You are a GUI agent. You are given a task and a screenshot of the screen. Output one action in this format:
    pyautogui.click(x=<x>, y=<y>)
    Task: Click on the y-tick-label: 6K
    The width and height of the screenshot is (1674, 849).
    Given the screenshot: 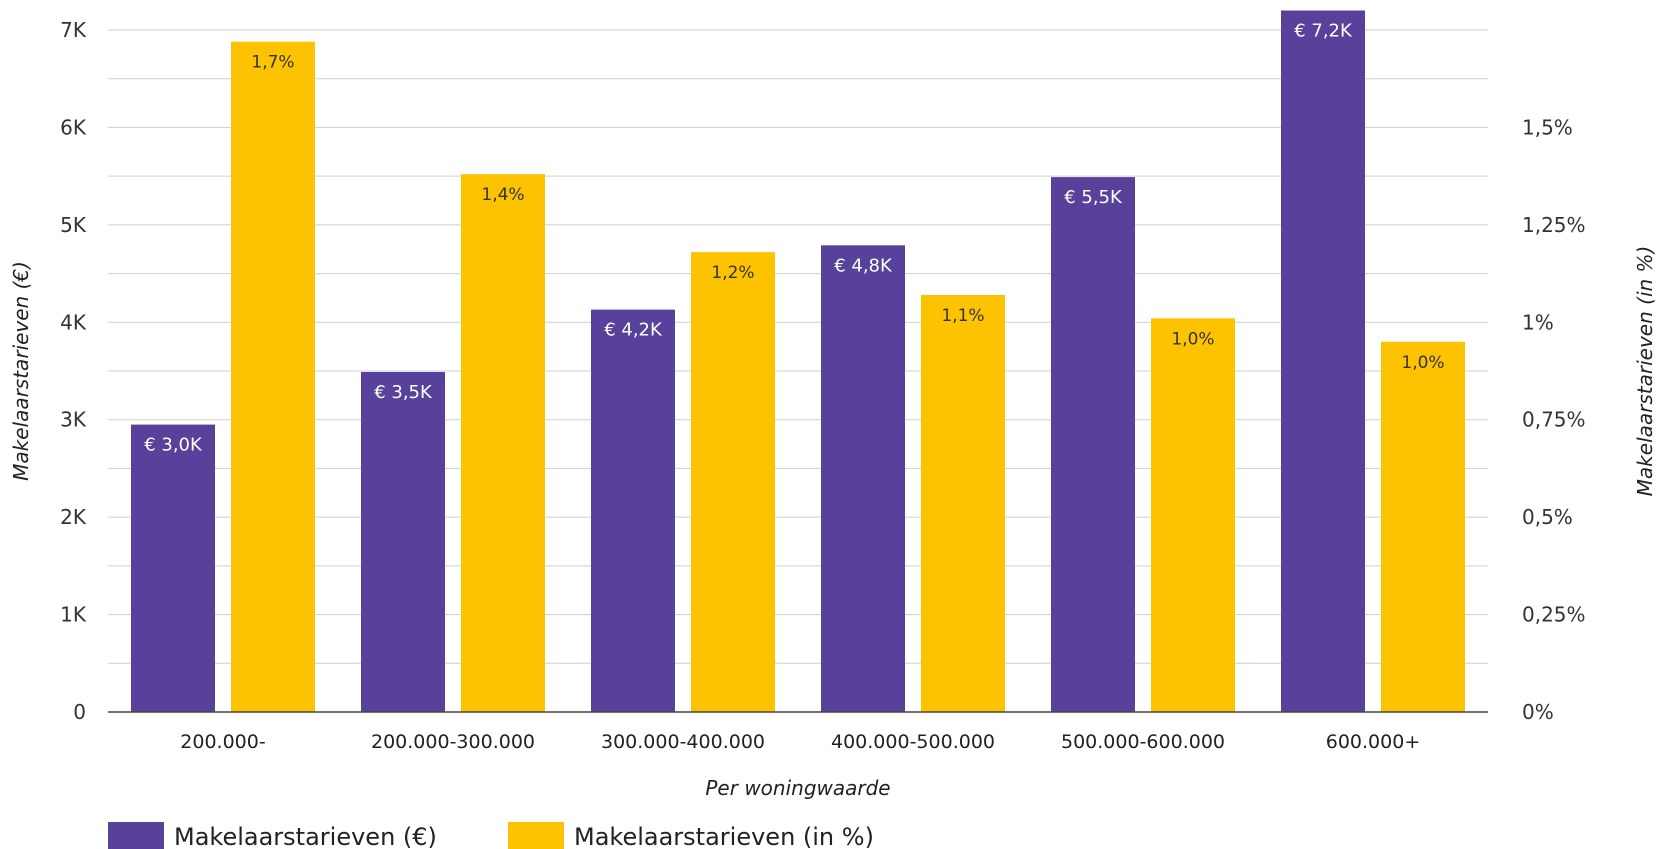 What is the action you would take?
    pyautogui.click(x=73, y=127)
    